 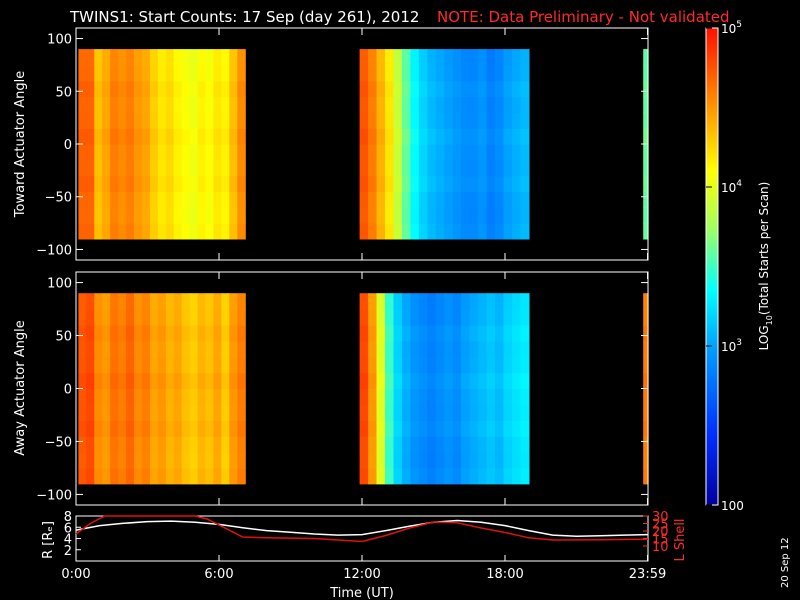 I want to click on r-ytick-label: 6, so click(x=68, y=528).